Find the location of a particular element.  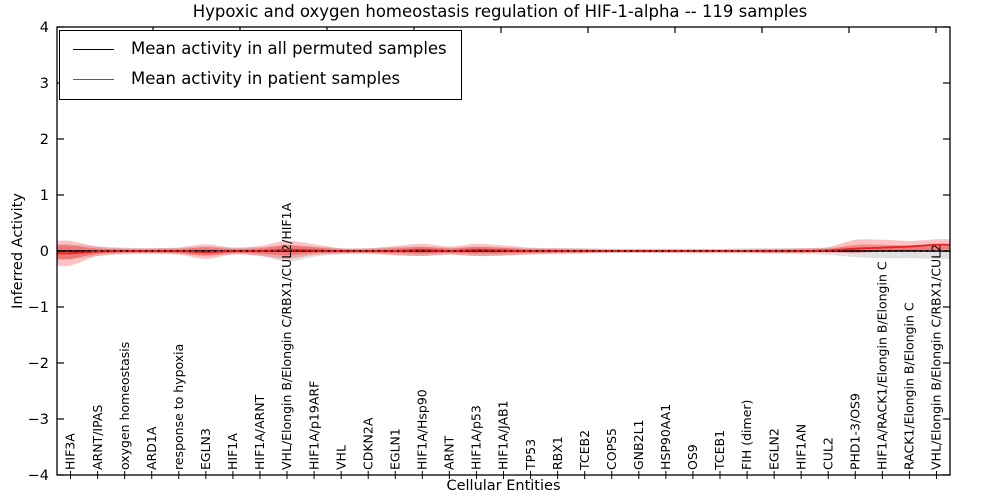

x-tick-label: HIF1A is located at coordinates (232, 451).